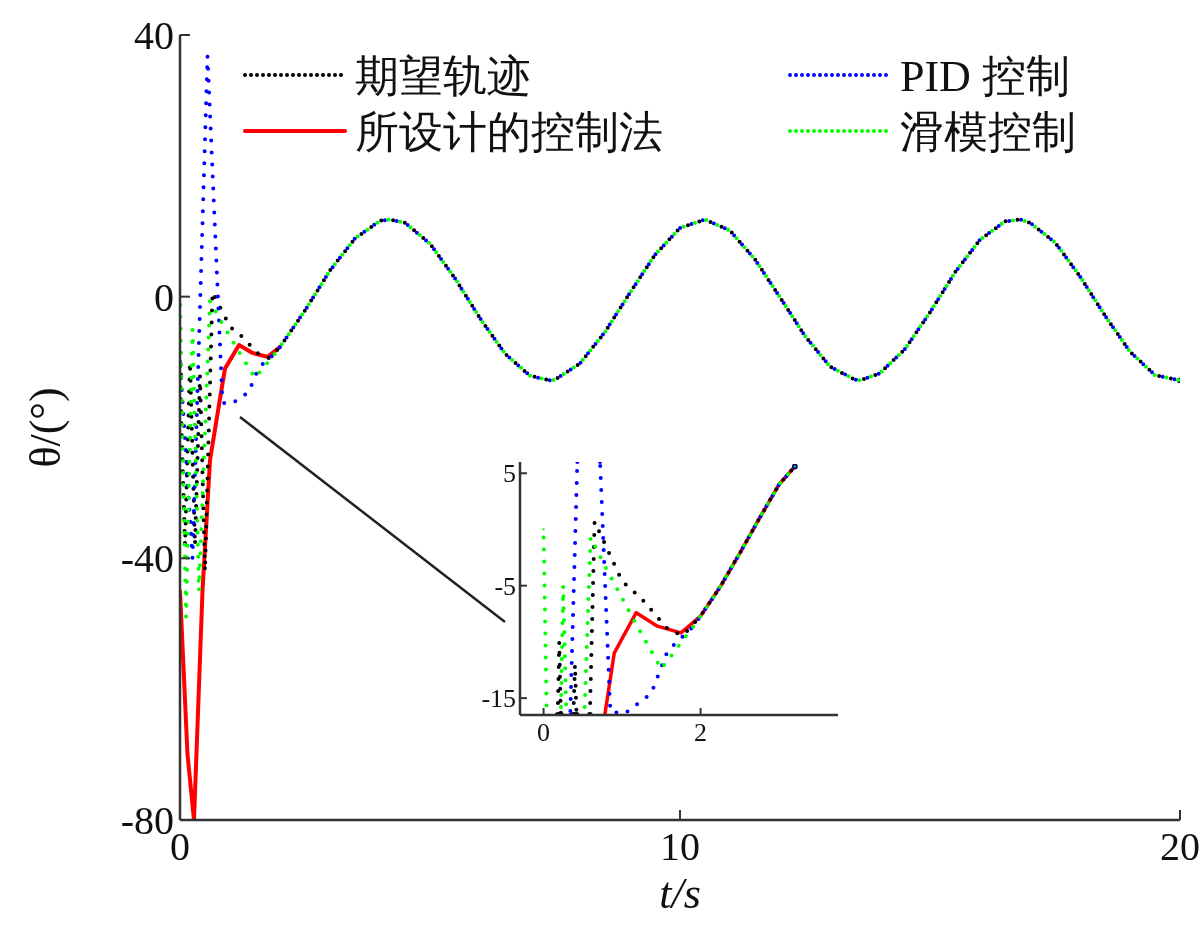 This screenshot has width=1200, height=952. Describe the element at coordinates (154, 35) in the screenshot. I see `y-tick-label: 40` at that location.